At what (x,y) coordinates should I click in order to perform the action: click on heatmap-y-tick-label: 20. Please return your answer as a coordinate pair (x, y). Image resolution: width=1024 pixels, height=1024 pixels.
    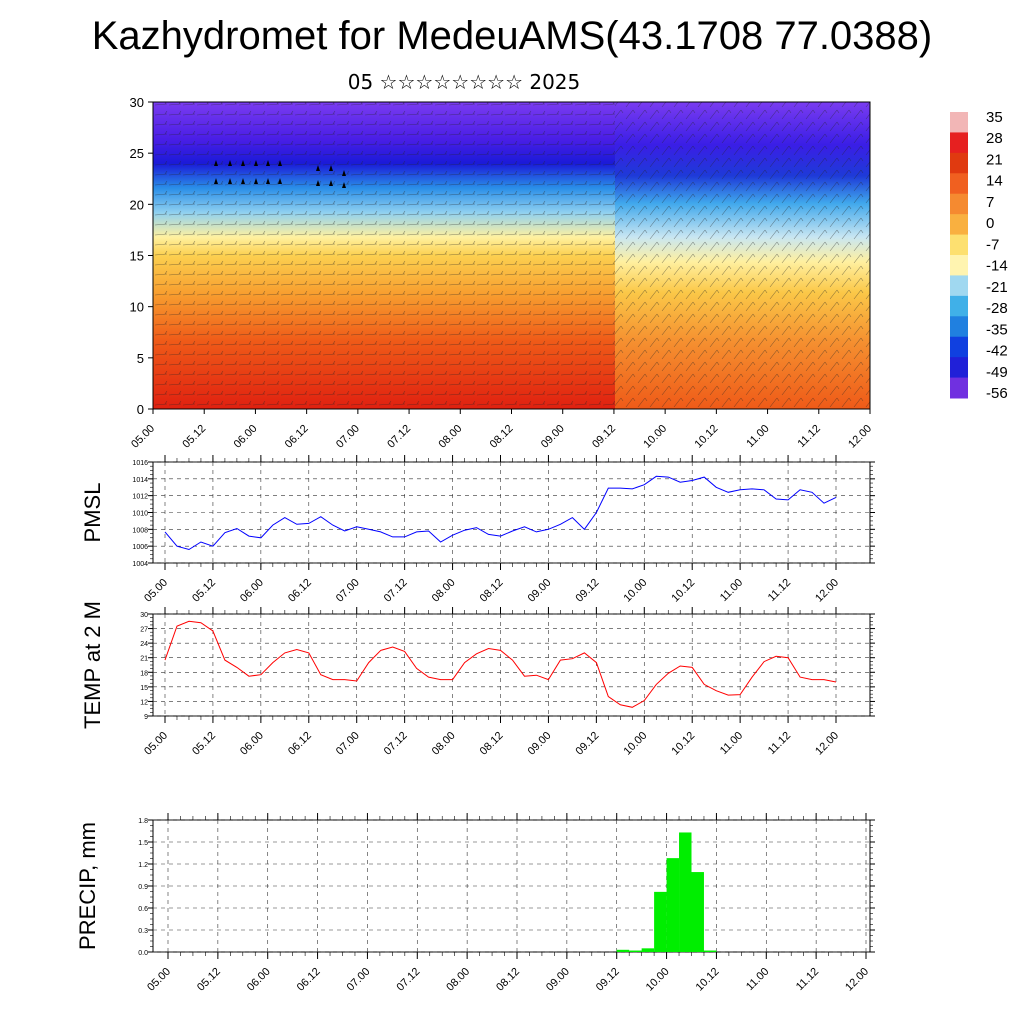
    Looking at the image, I should click on (137, 204).